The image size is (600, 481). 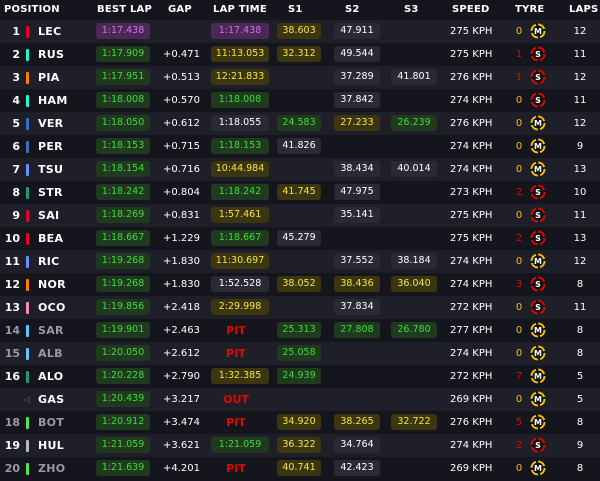 I want to click on sector-1-time, so click(x=299, y=100).